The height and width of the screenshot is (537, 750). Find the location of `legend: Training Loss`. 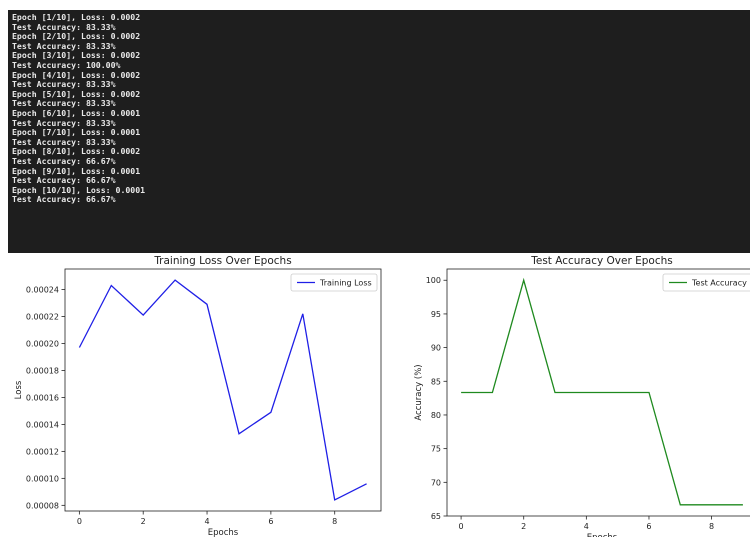

legend: Training Loss is located at coordinates (334, 282).